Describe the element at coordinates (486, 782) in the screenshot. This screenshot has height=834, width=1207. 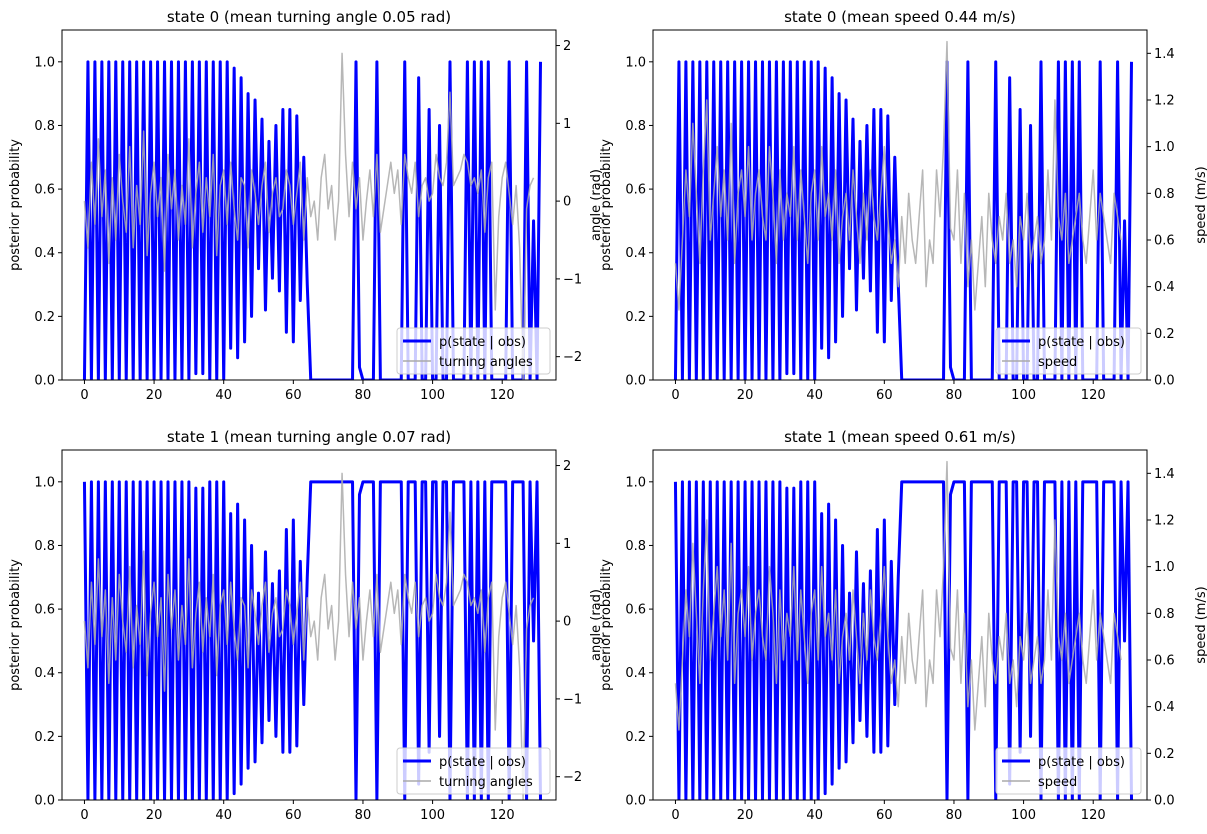
I see `legend-label-secondary: turning angles` at that location.